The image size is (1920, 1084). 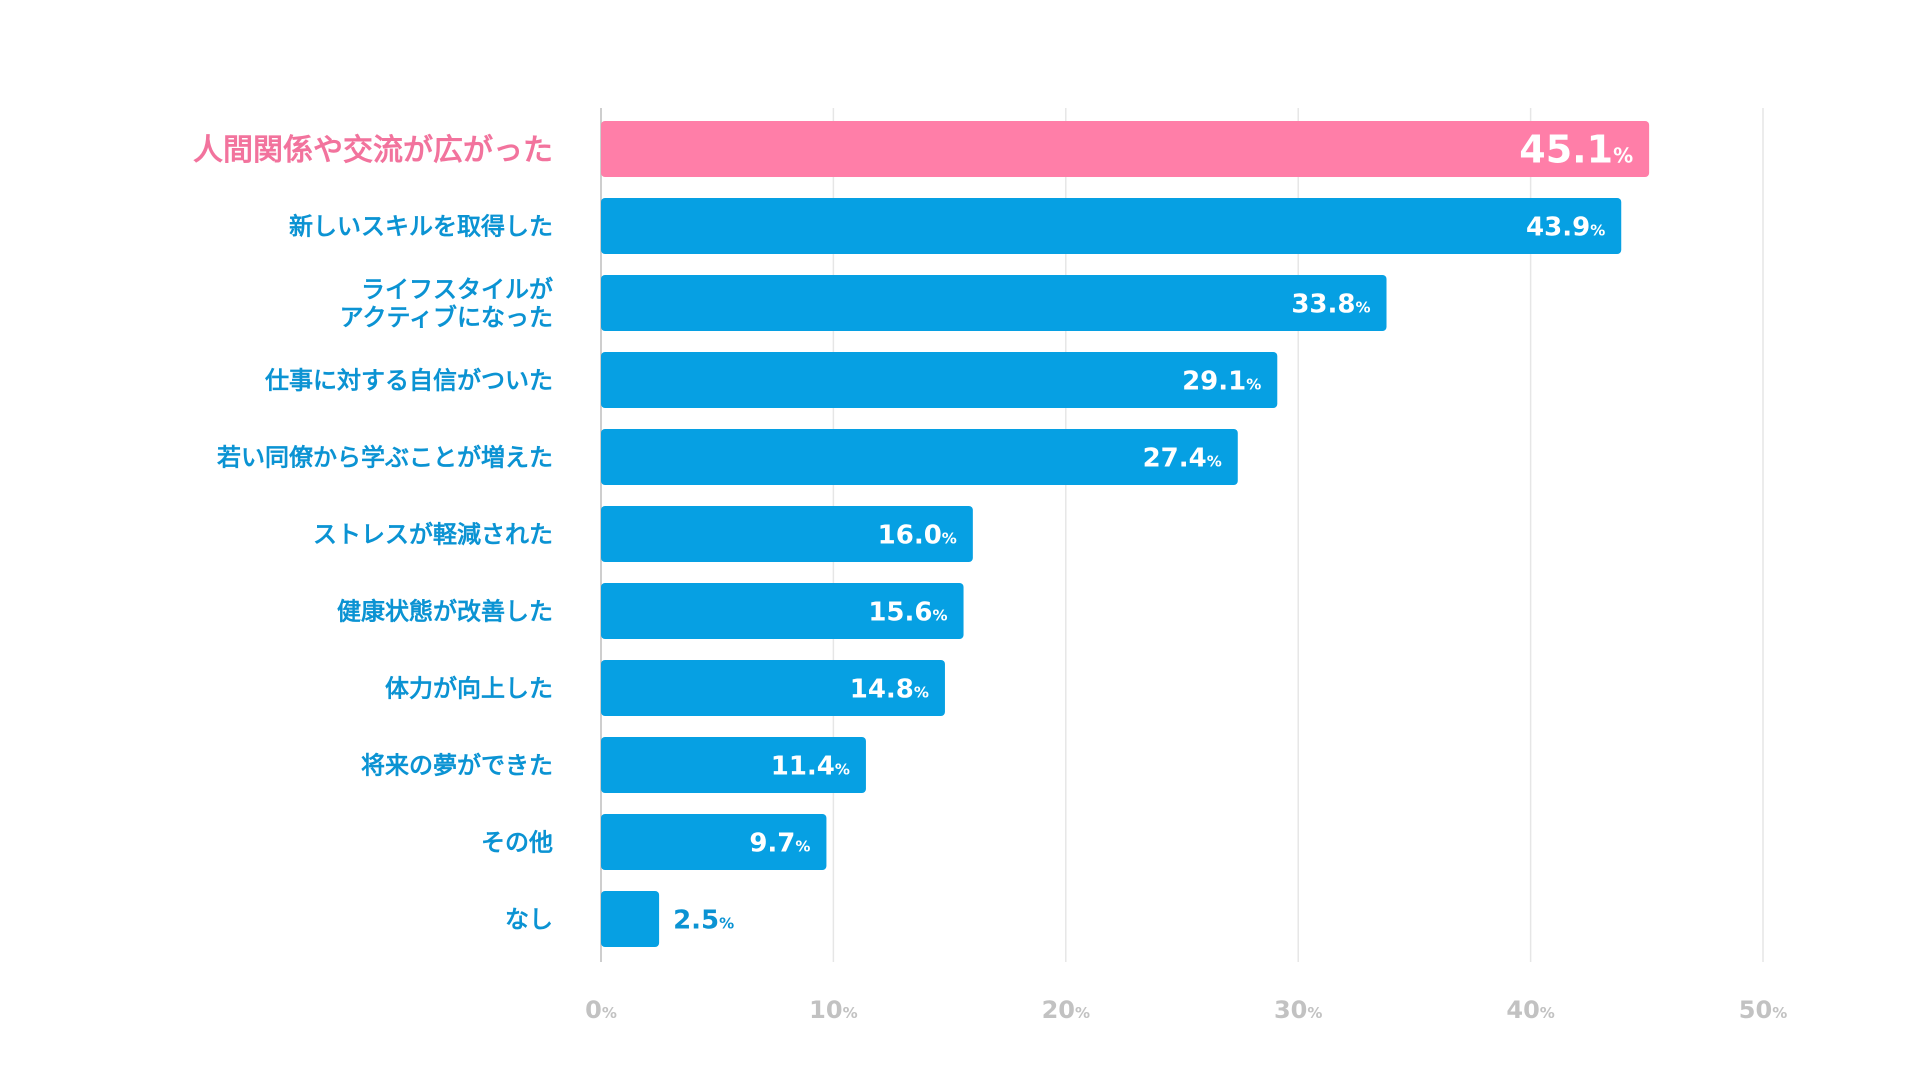 What do you see at coordinates (408, 381) in the screenshot?
I see `category-label: 仕事に対する自信がついた` at bounding box center [408, 381].